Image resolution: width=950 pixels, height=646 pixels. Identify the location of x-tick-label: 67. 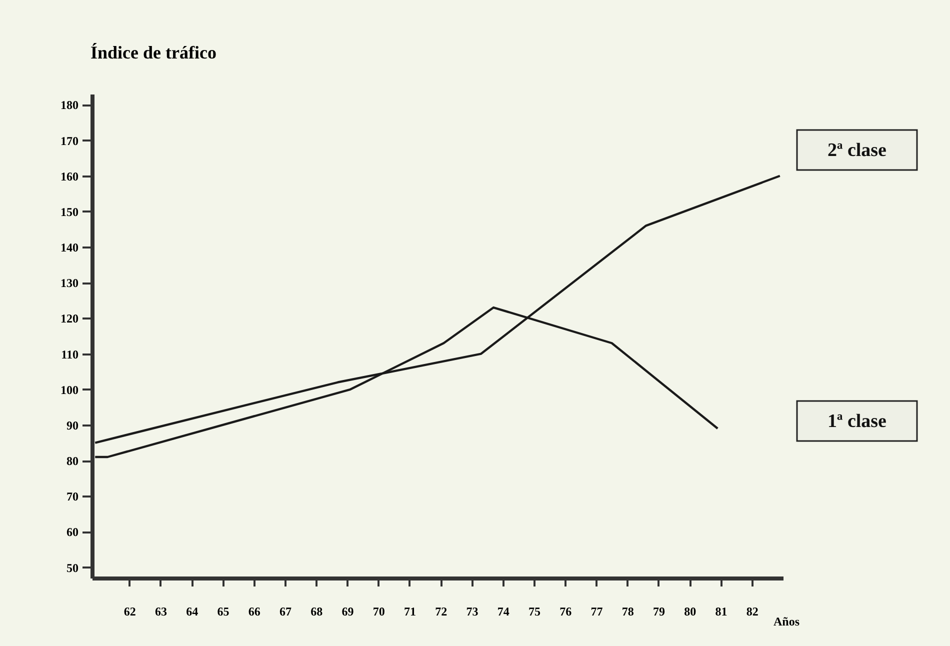
(285, 611).